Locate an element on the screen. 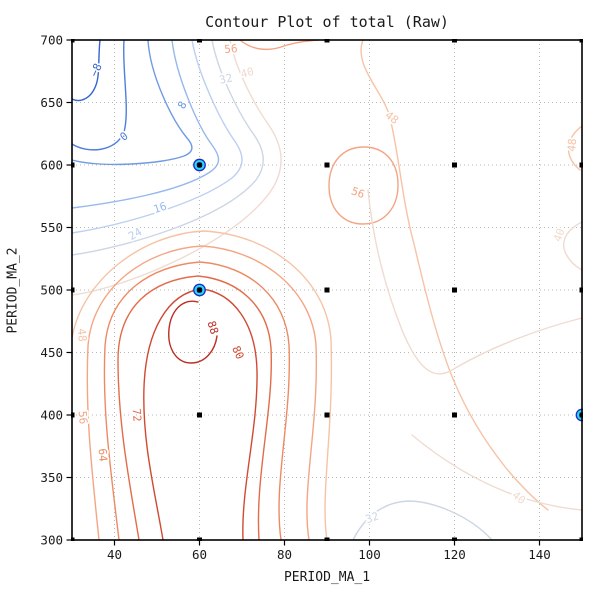 Image resolution: width=600 pixels, height=600 pixels. contour-value-label: 8 is located at coordinates (182, 105).